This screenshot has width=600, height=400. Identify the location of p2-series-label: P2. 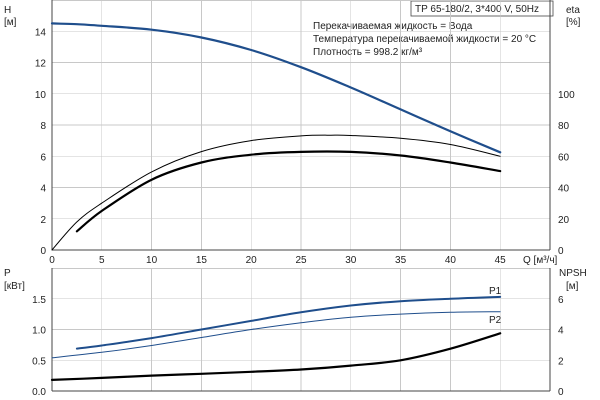
(495, 320).